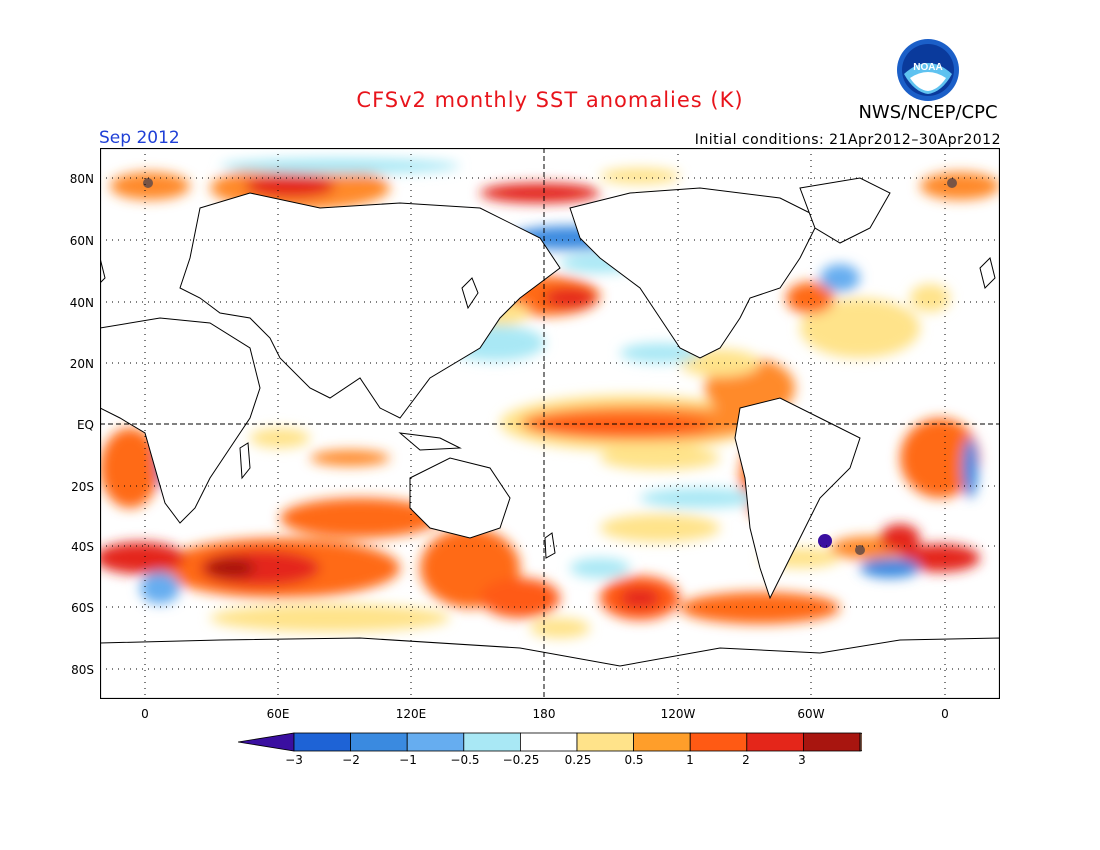 The image size is (1100, 850). What do you see at coordinates (411, 714) in the screenshot?
I see `lon-label: 120E` at bounding box center [411, 714].